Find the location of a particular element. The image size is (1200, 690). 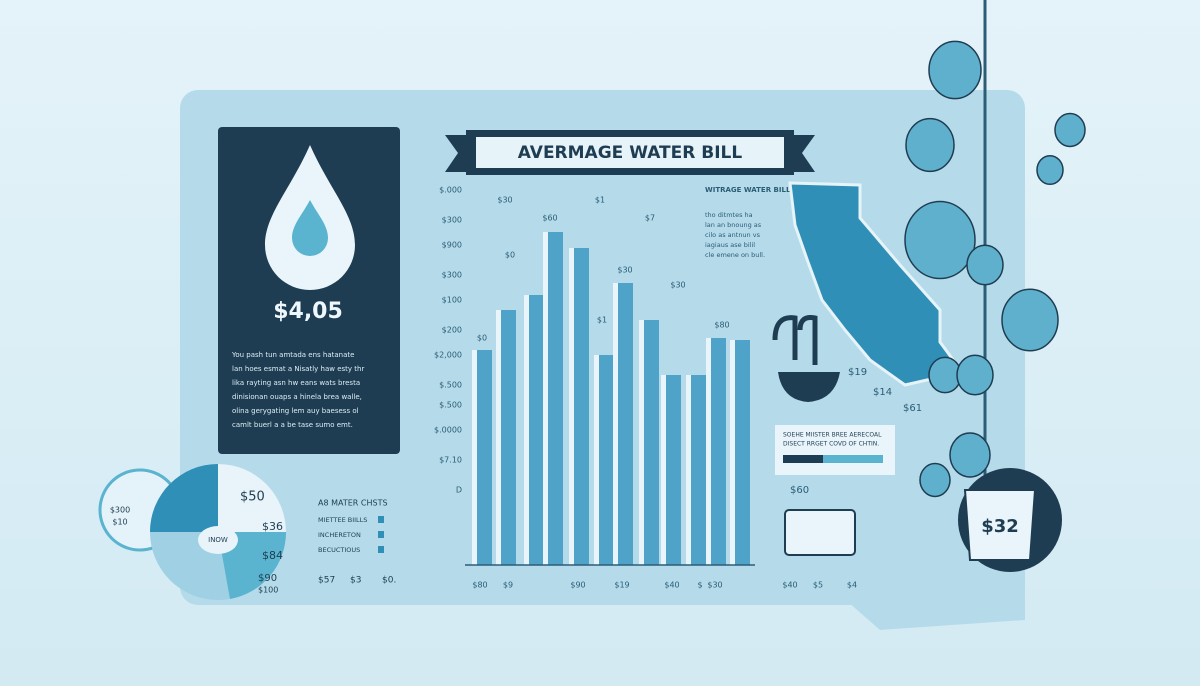

x-label: $90 is located at coordinates (577, 585).